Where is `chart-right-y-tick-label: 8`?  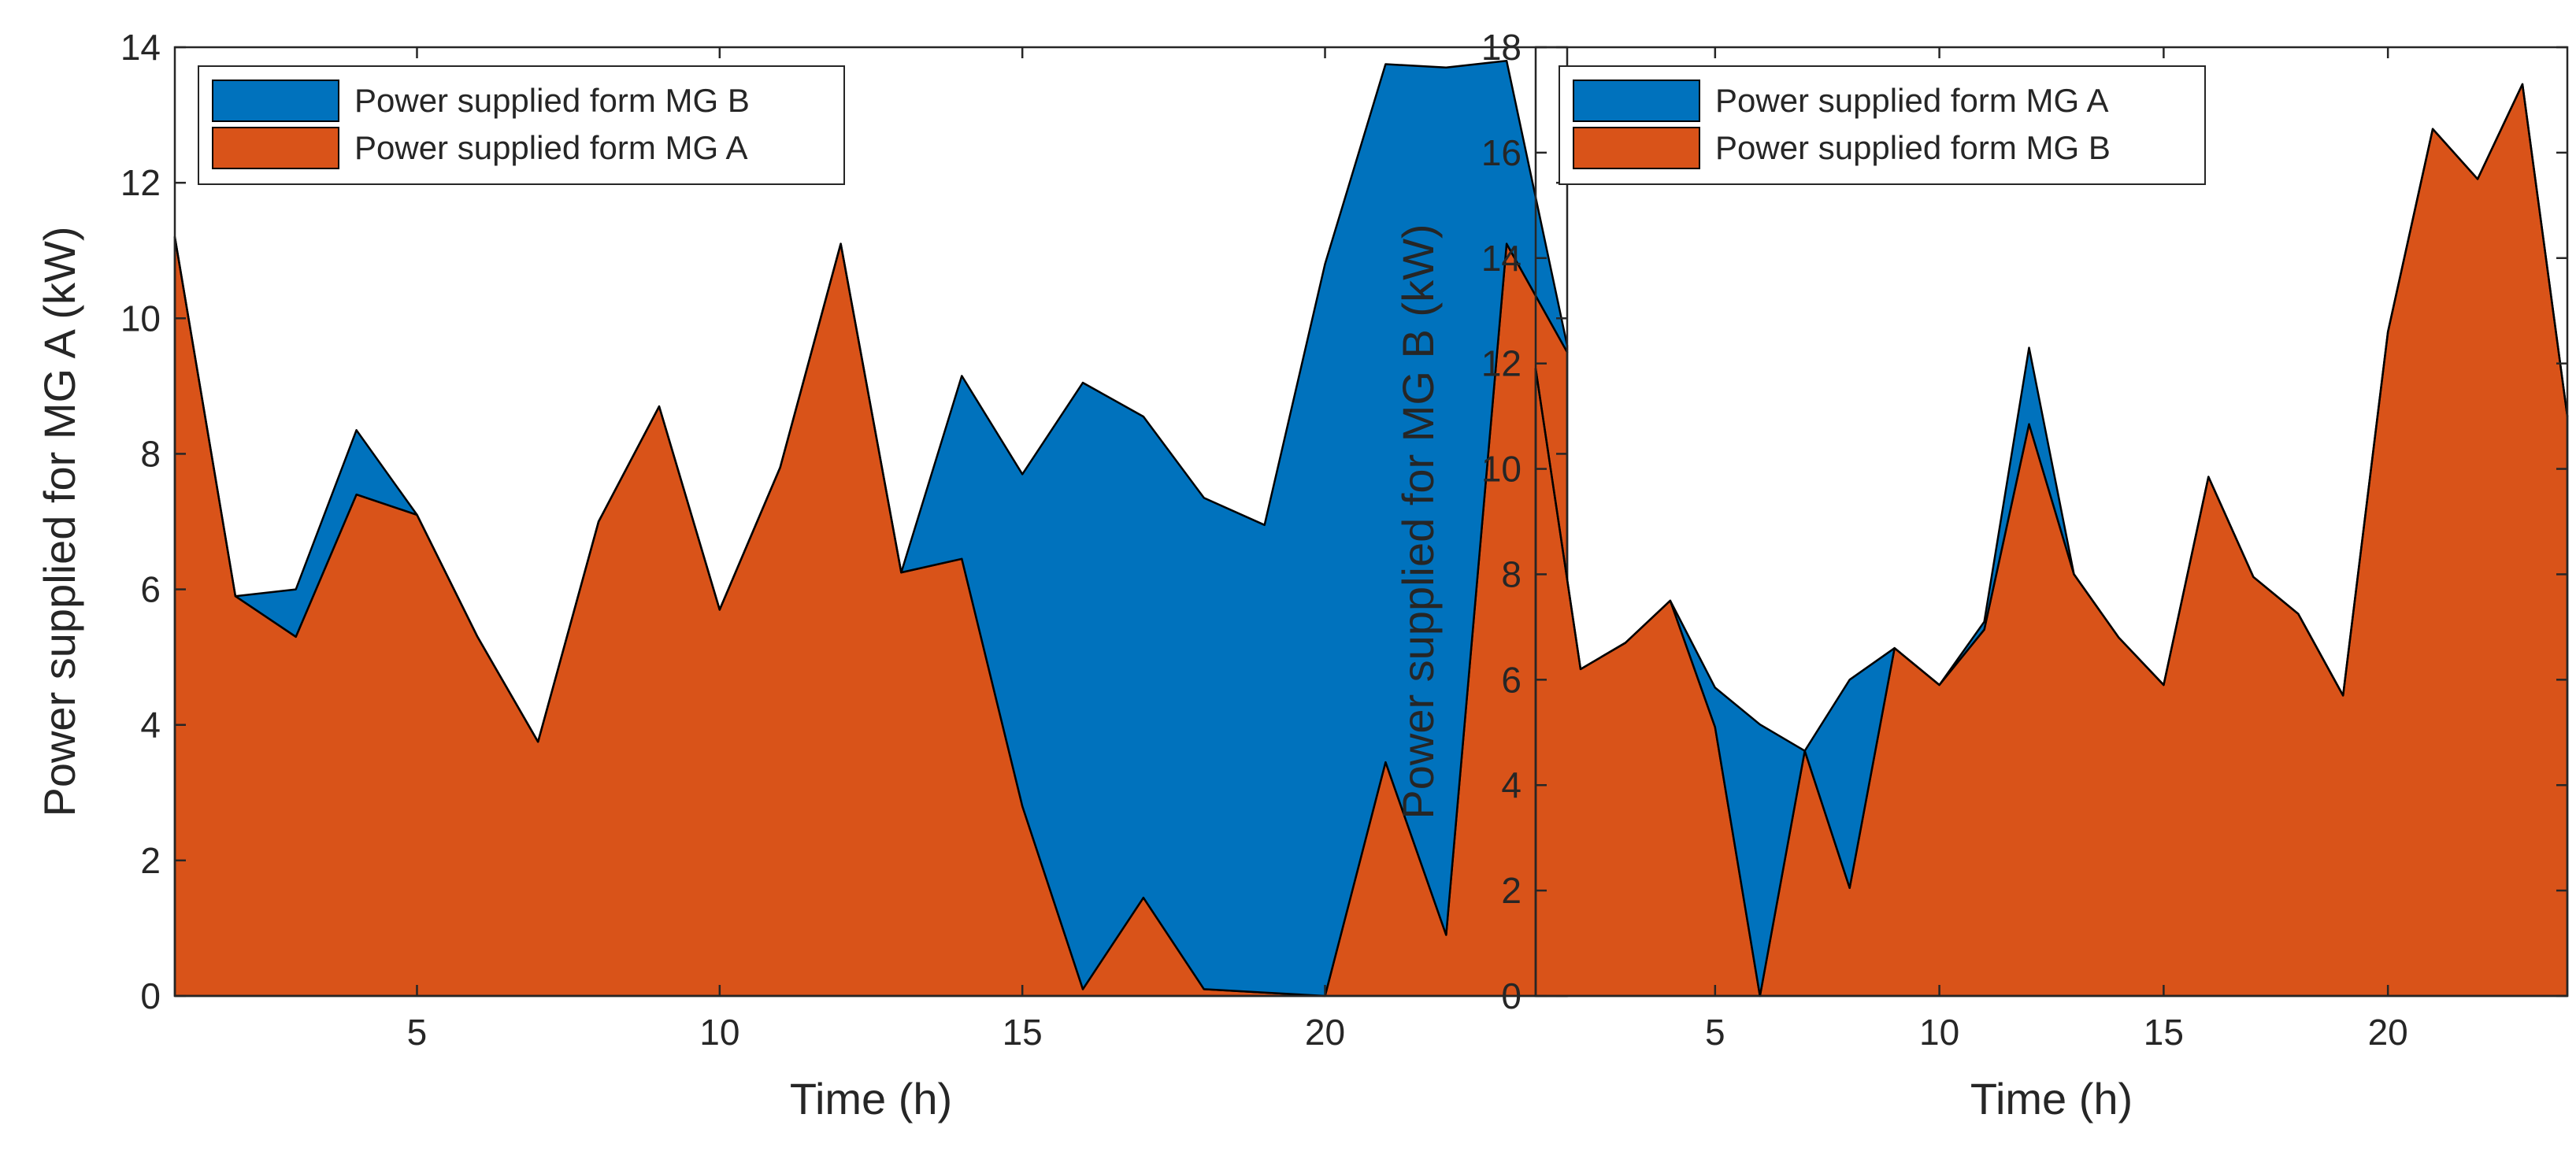 chart-right-y-tick-label: 8 is located at coordinates (1511, 573).